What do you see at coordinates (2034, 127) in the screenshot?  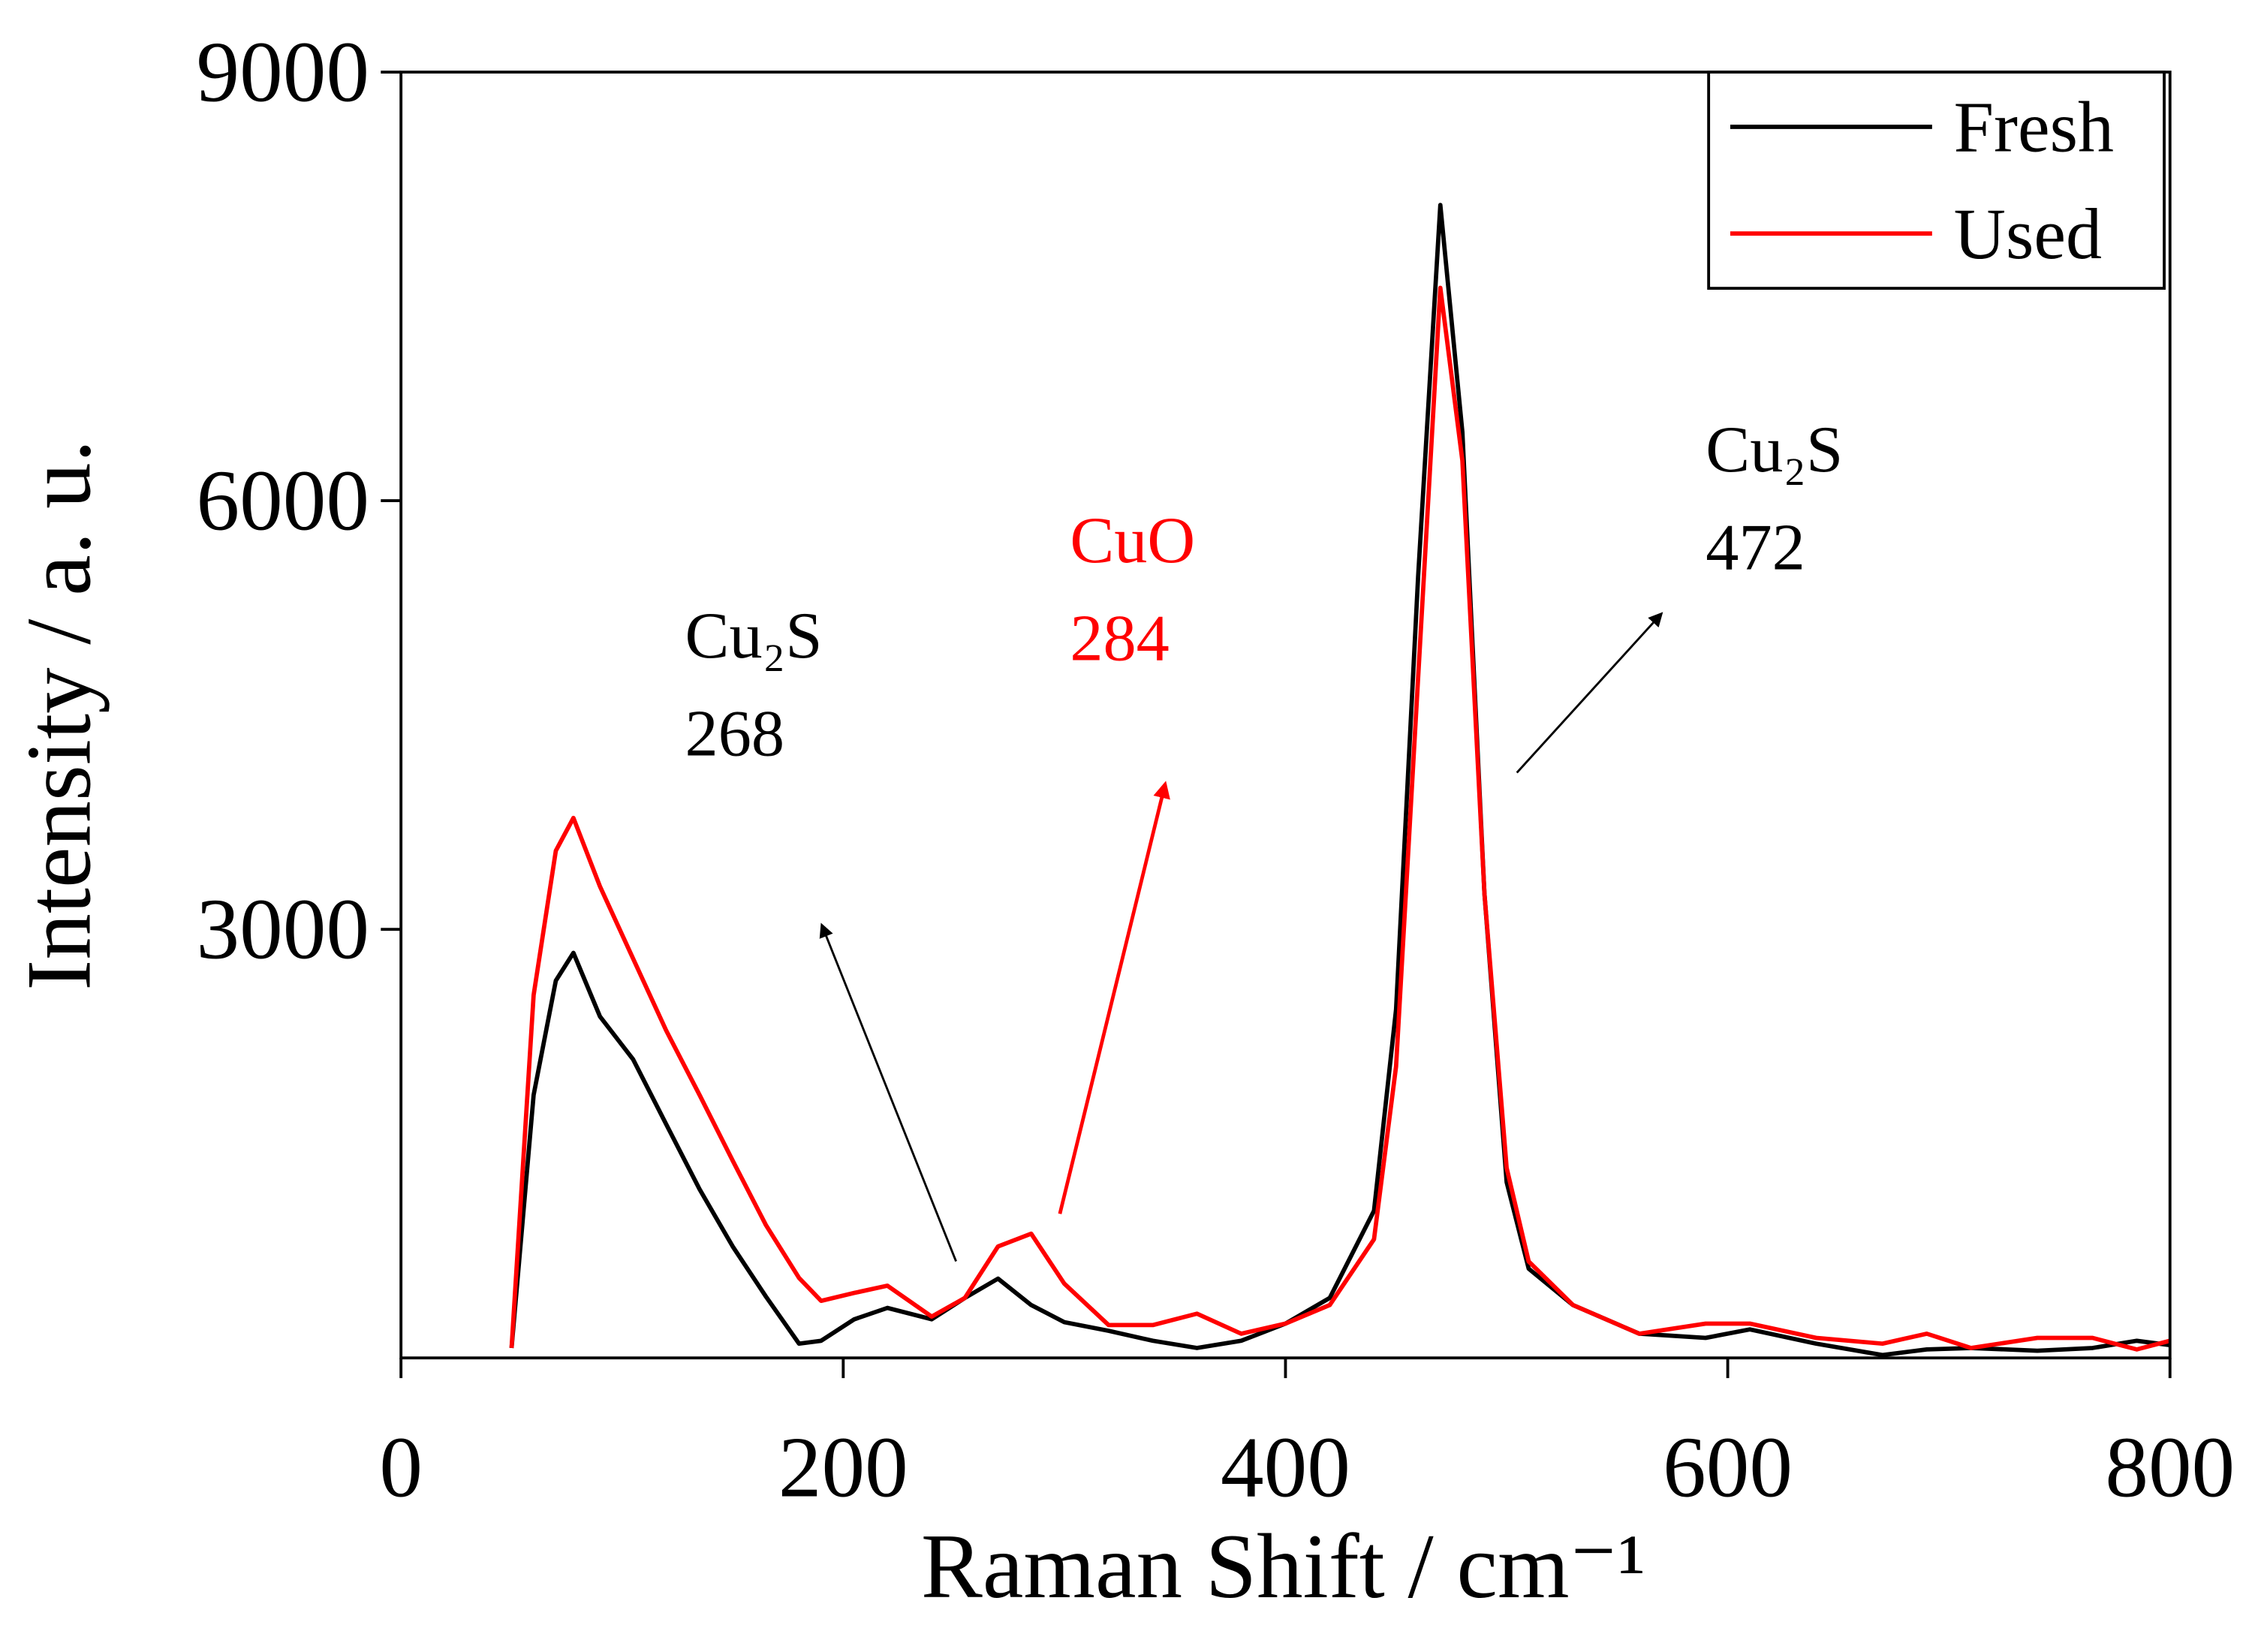 I see `legend-label: Fresh` at bounding box center [2034, 127].